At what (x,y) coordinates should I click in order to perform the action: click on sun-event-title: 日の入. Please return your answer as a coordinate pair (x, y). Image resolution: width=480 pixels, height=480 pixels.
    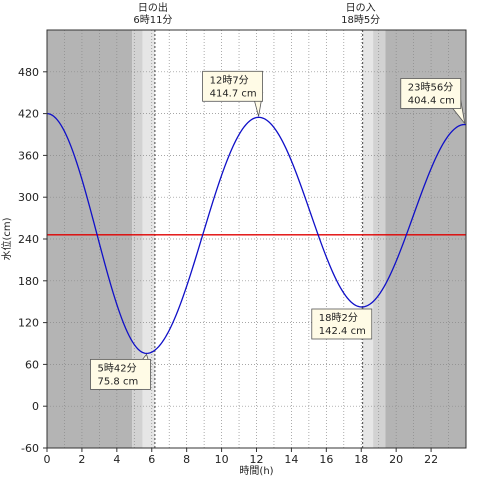
    Looking at the image, I should click on (361, 8).